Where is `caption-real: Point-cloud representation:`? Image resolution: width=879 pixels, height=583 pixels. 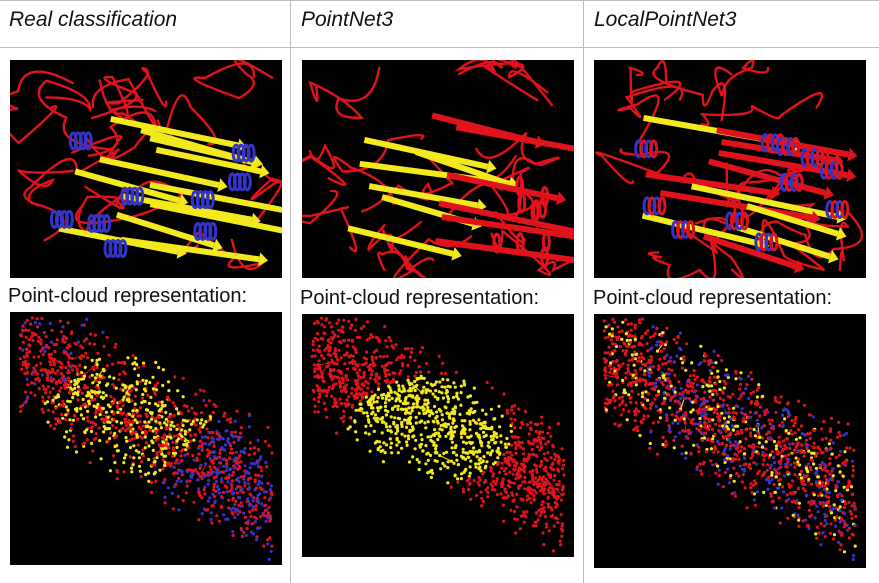 caption-real: Point-cloud representation: is located at coordinates (127, 296).